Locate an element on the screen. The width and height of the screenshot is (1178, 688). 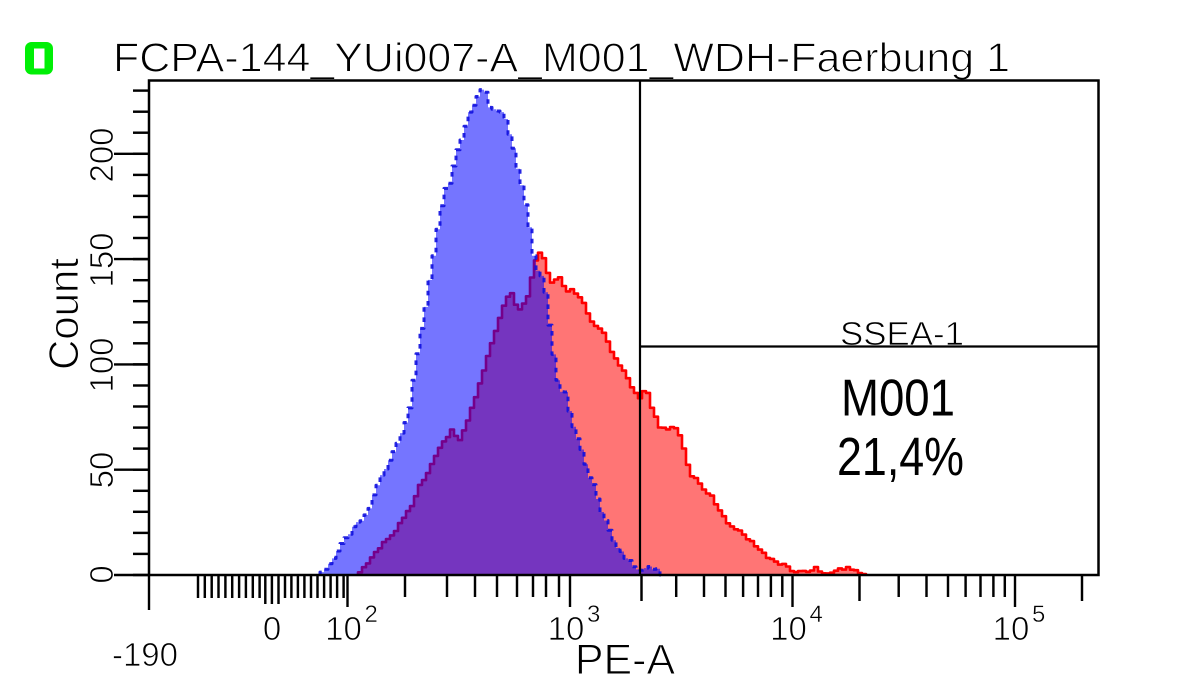
svg-text: PE-A is located at coordinates (625, 660).